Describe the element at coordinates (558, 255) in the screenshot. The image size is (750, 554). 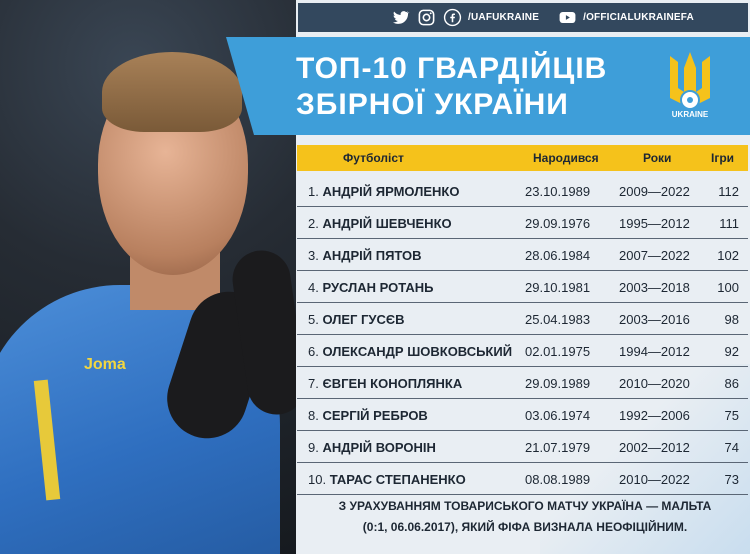
I see `birth-date: 28.06.1984` at that location.